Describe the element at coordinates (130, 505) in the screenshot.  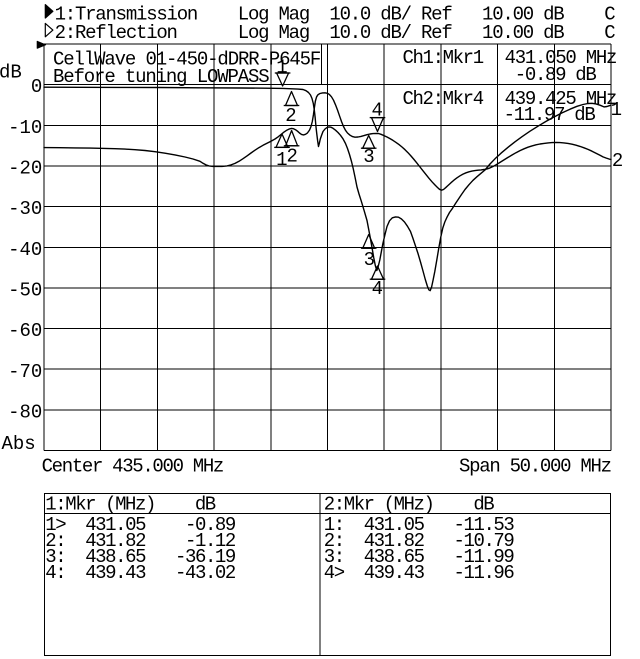
I see `svg-text: 1:Mkr (MHz) dB` at that location.